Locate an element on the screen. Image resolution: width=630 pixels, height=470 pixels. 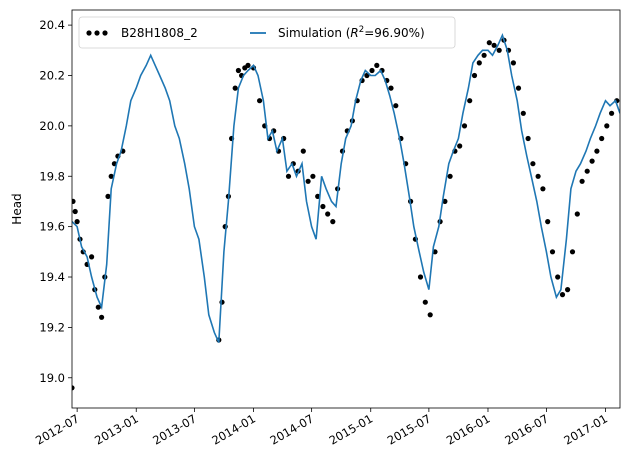
y-axis: 19.0 19.2 19.4 19.6 19.8 20.0 20.2 20.4 is located at coordinates (55, 201).